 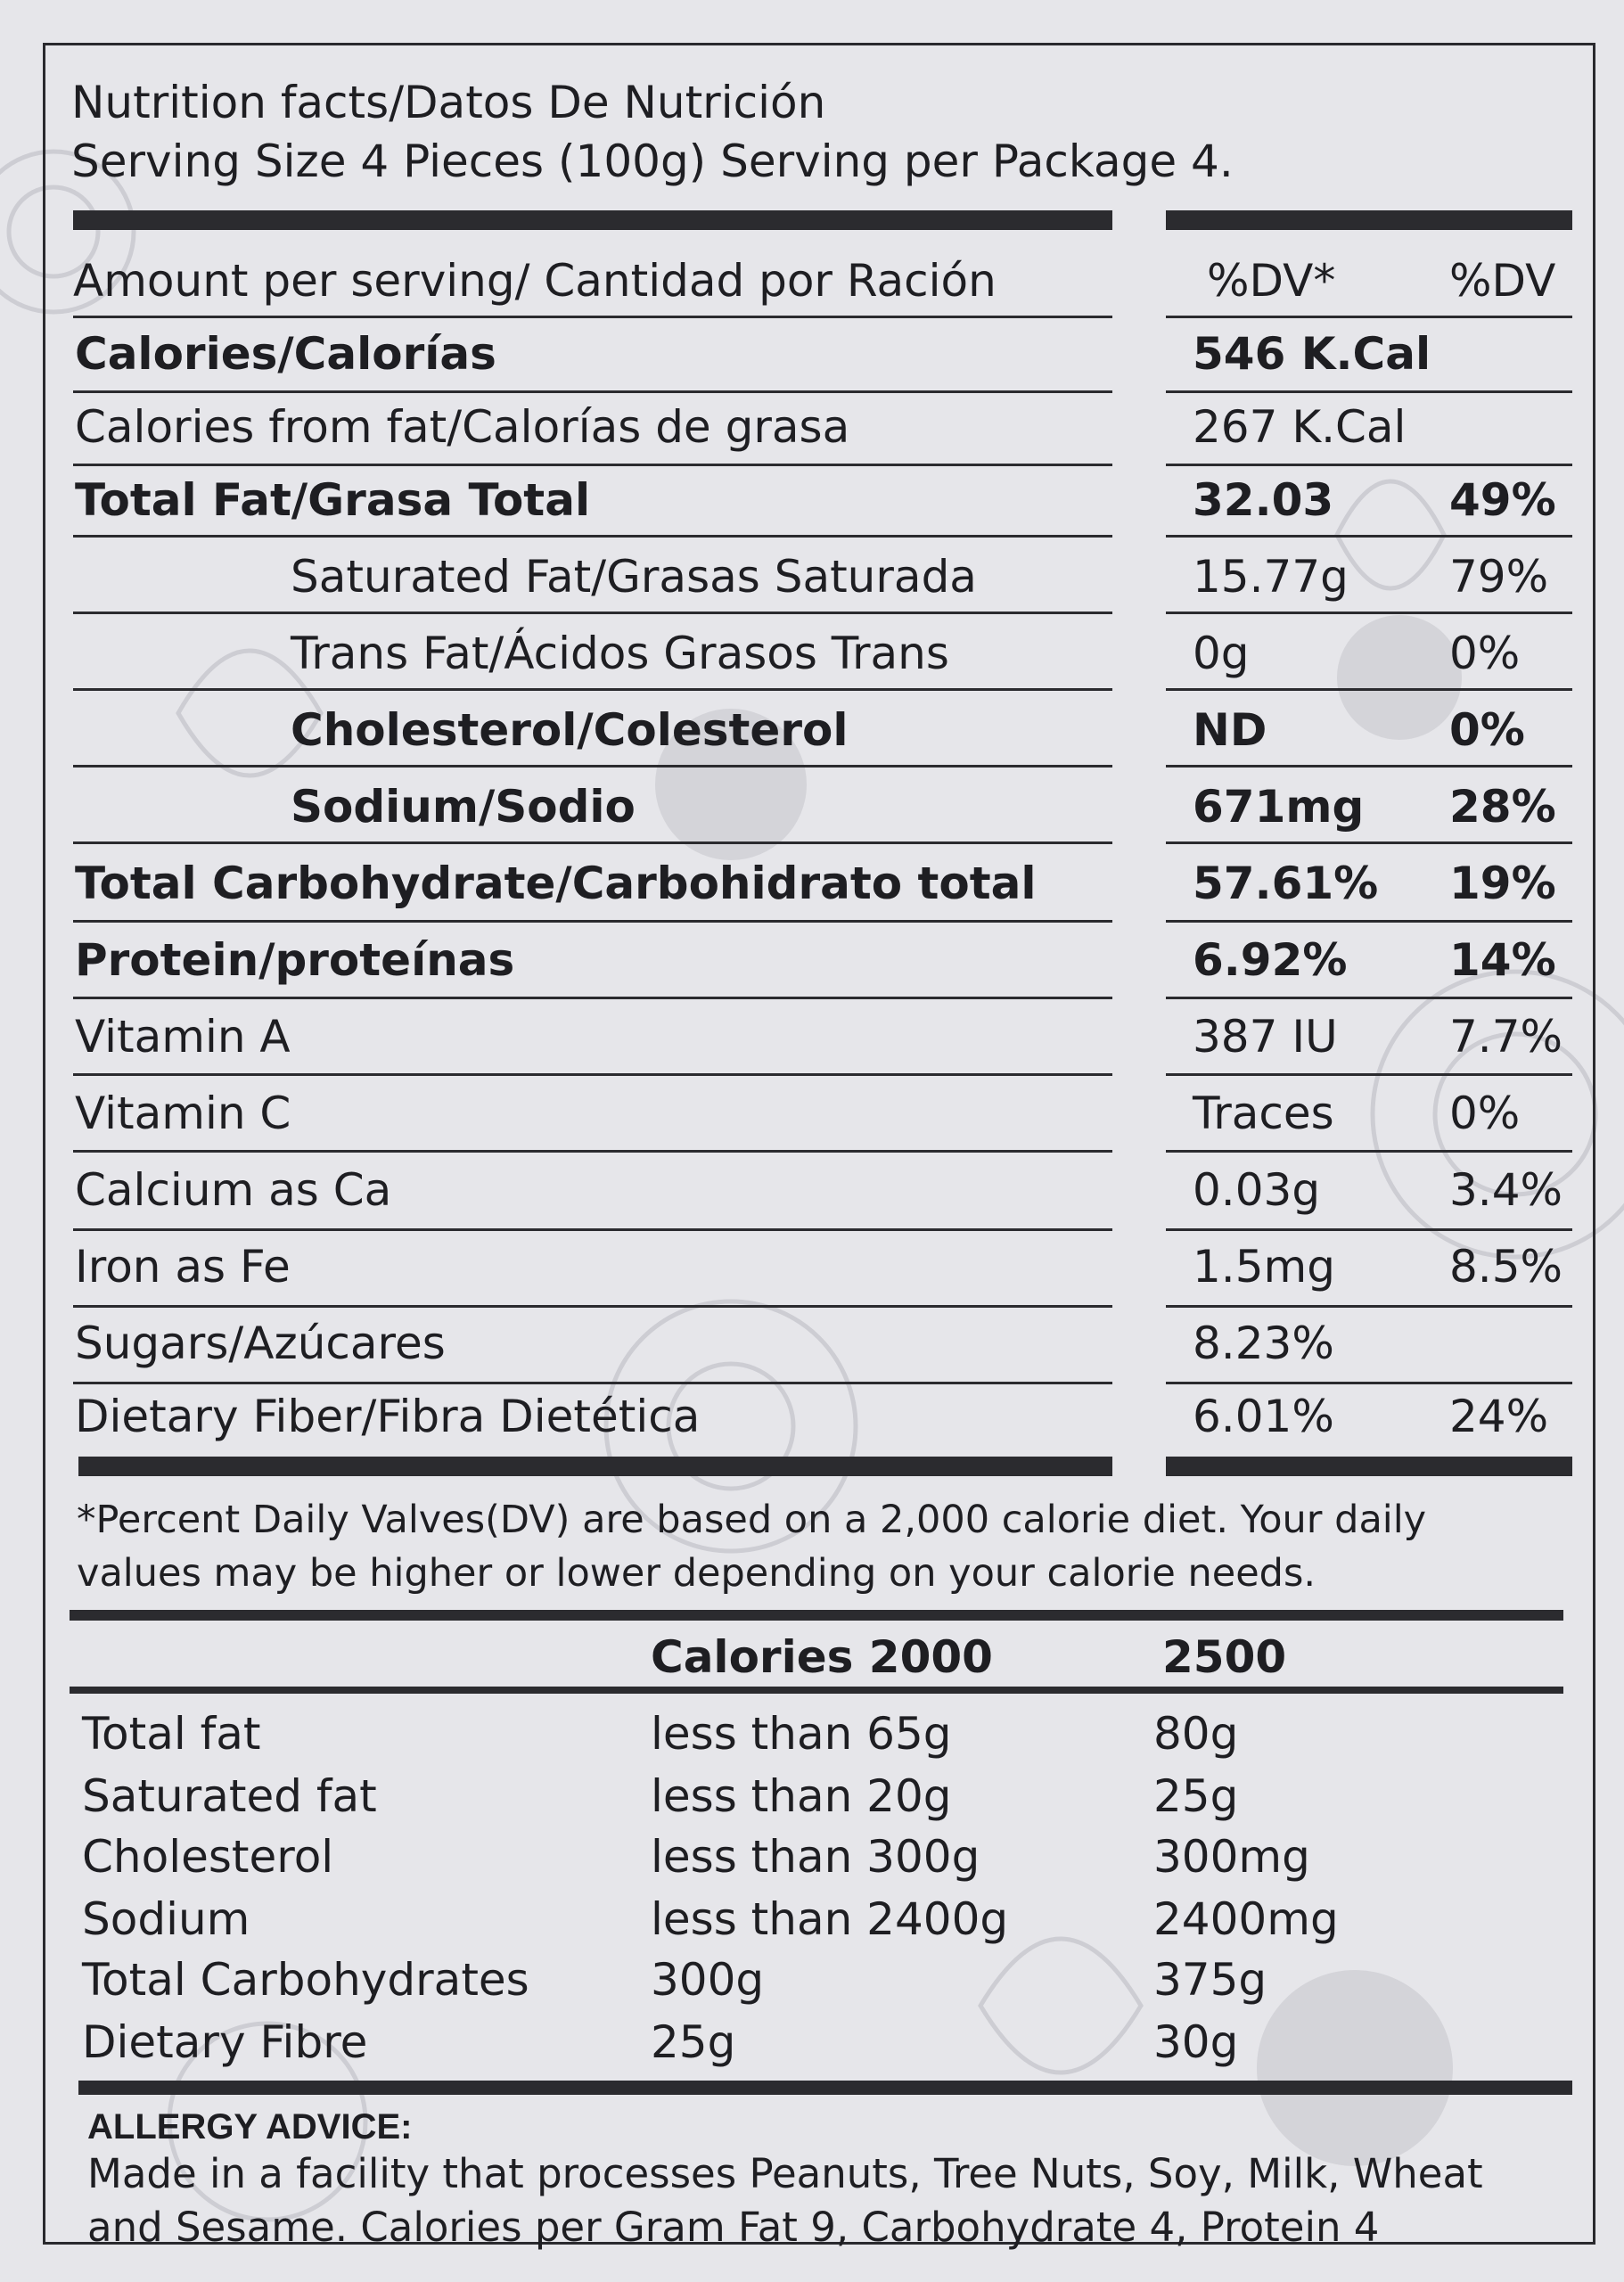 What do you see at coordinates (250, 2127) in the screenshot?
I see `allergy-title: ALLERGY ADVICE:` at bounding box center [250, 2127].